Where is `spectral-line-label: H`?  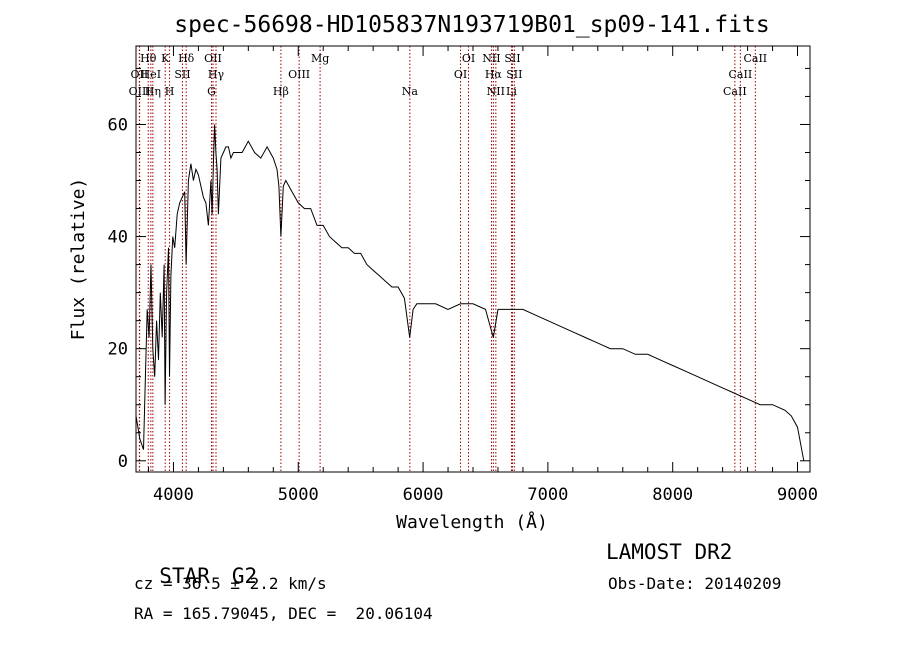
spectral-line-label: H is located at coordinates (170, 91).